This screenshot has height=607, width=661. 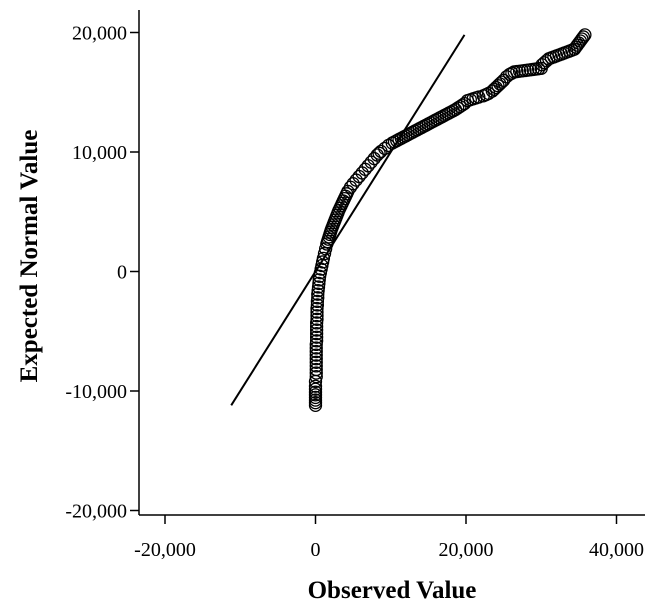 What do you see at coordinates (392, 590) in the screenshot?
I see `x-axis-title: Observed Value` at bounding box center [392, 590].